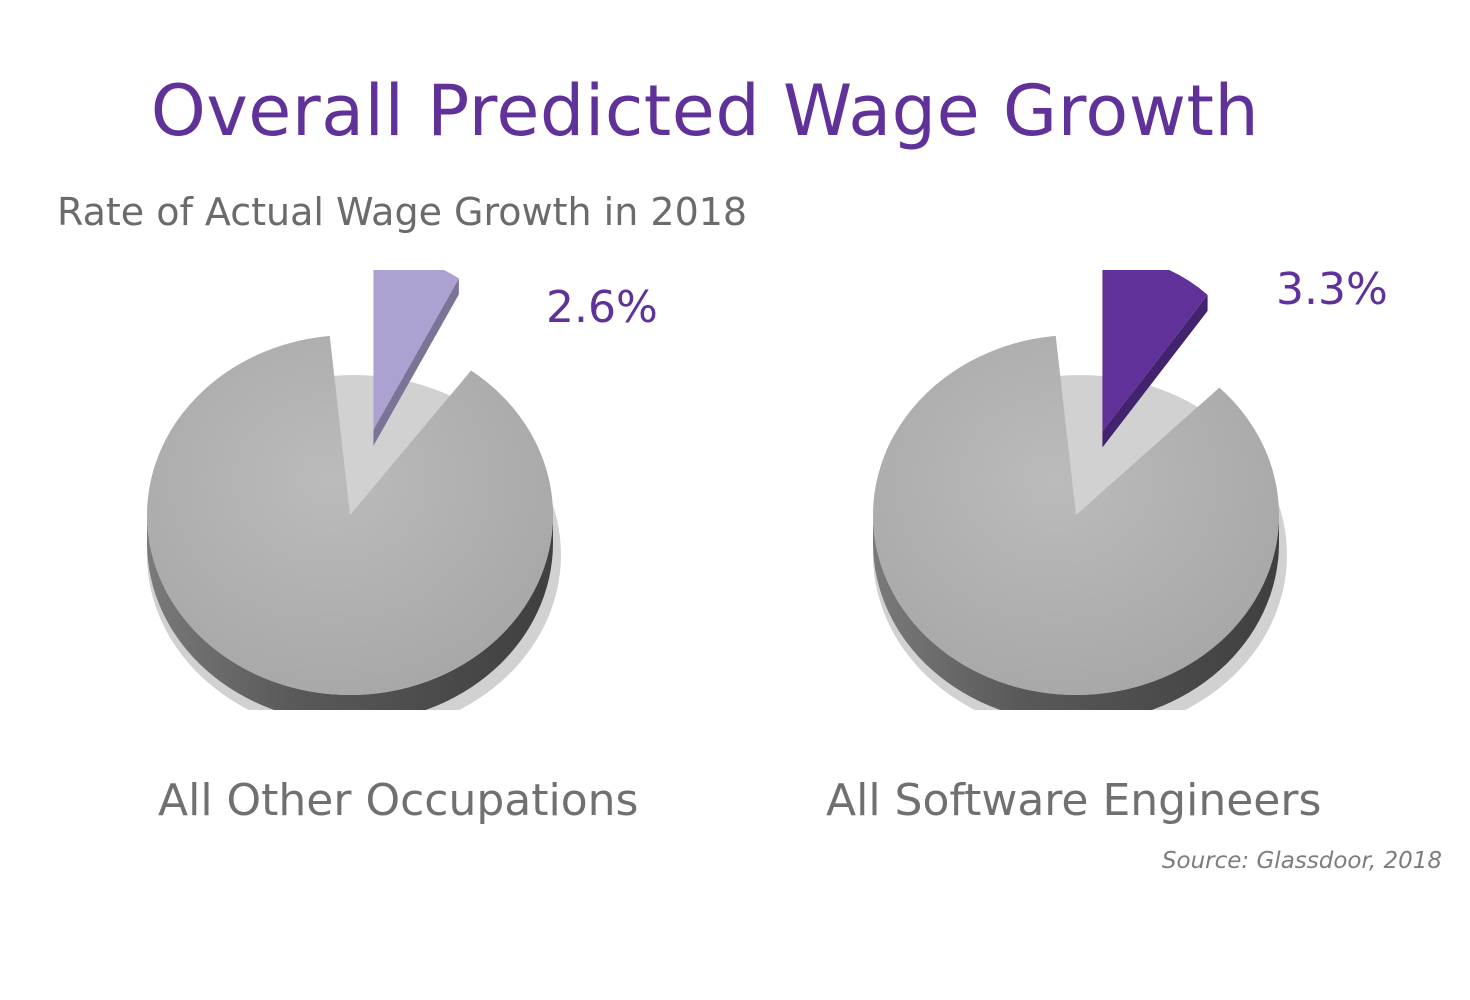 Image resolution: width=1470 pixels, height=1000 pixels. I want to click on category-label-other-occupations: All Other Occupations, so click(398, 800).